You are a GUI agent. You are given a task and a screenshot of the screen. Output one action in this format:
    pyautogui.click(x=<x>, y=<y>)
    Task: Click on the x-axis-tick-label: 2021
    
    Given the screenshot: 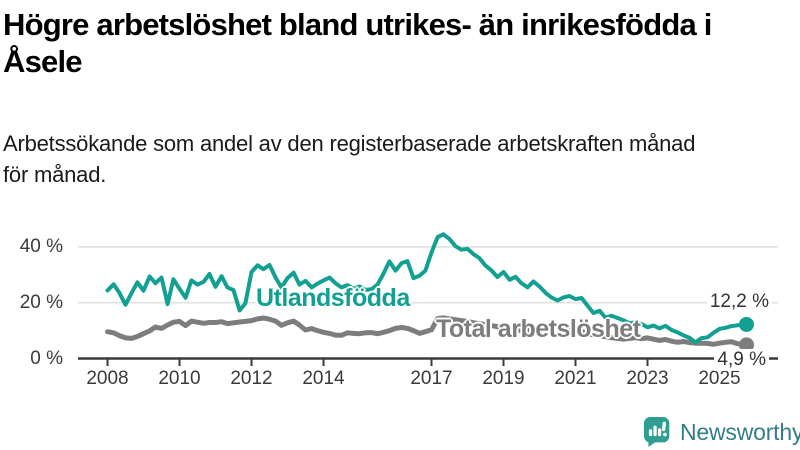 What is the action you would take?
    pyautogui.click(x=575, y=378)
    